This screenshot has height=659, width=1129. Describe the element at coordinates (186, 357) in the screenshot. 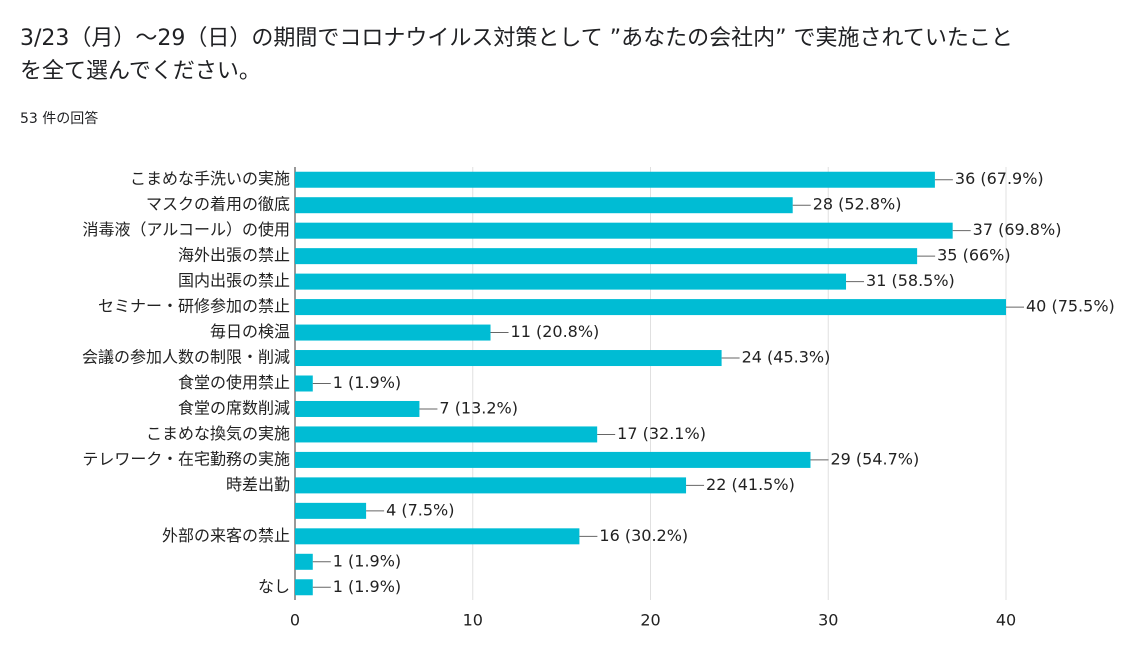

I see `y-tick-label: 会議の参加人数の制限・削減` at that location.